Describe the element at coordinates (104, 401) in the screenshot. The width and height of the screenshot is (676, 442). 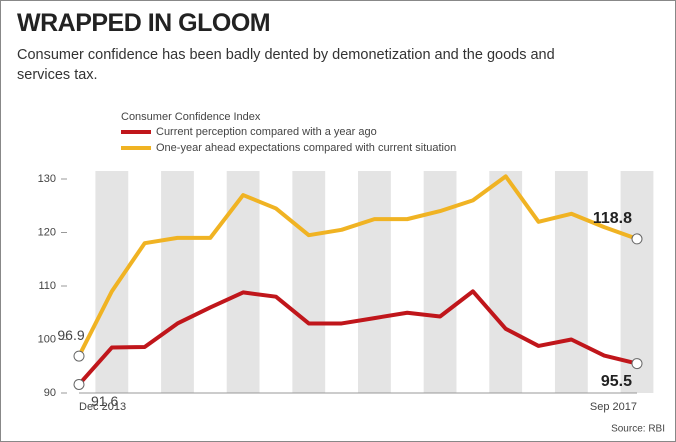
I see `data-label: 91.6` at that location.